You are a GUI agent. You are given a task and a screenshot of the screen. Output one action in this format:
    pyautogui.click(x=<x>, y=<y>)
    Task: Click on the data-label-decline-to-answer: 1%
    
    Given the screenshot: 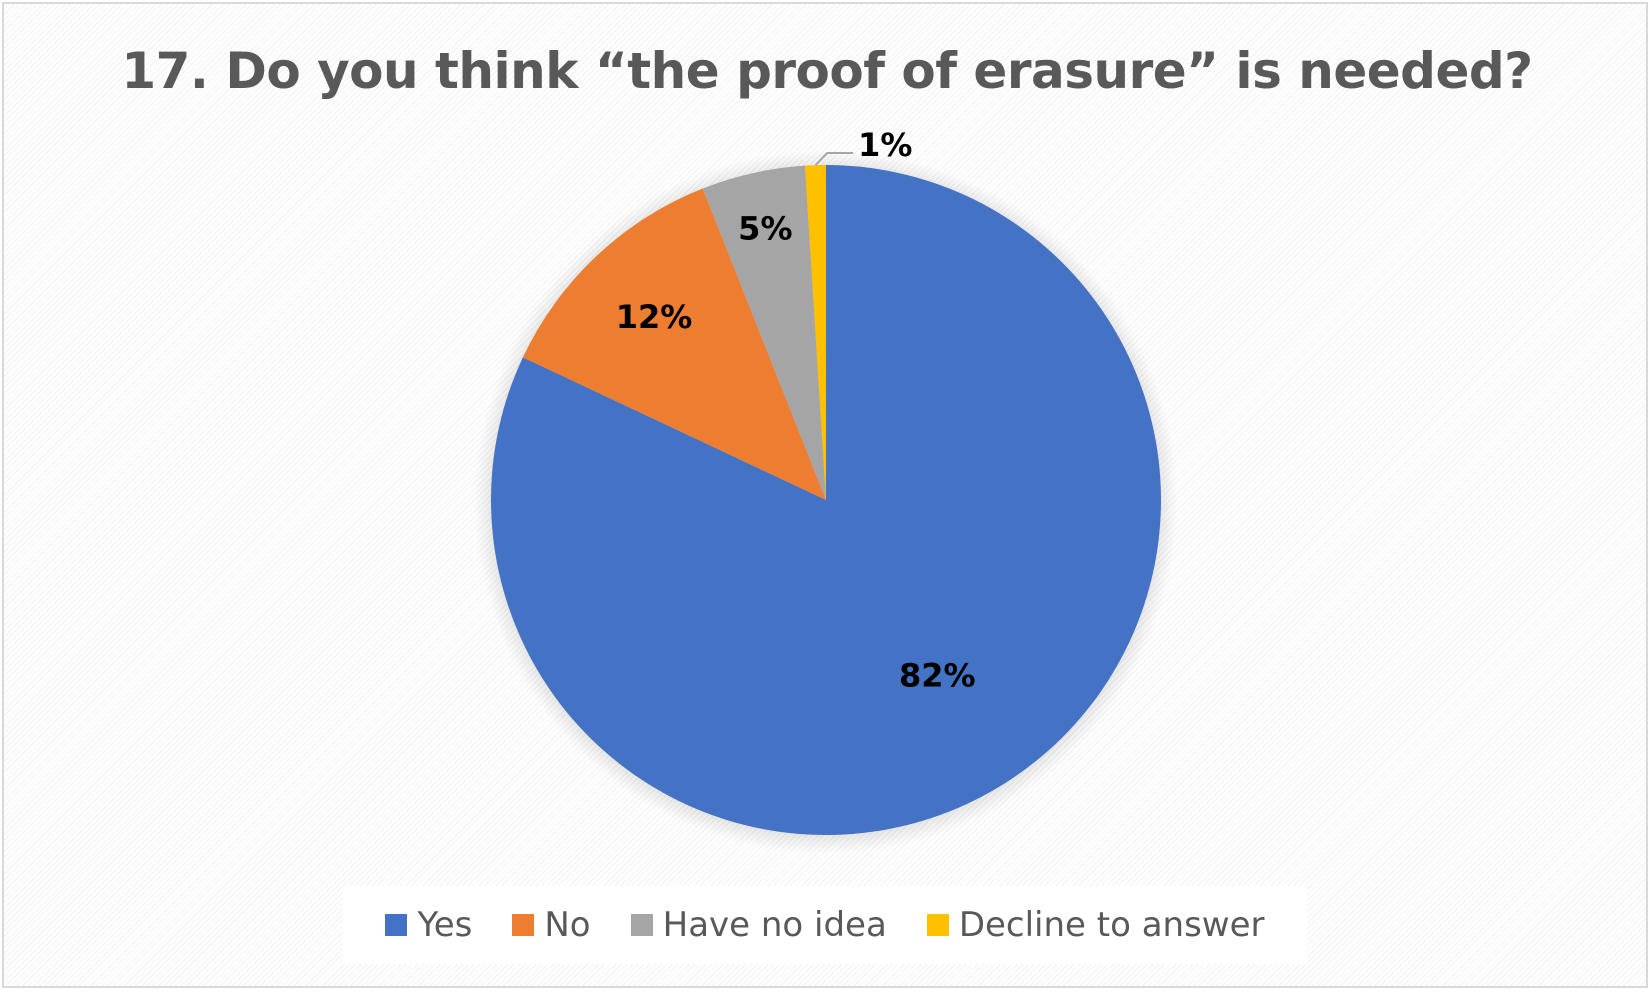 What is the action you would take?
    pyautogui.click(x=885, y=145)
    